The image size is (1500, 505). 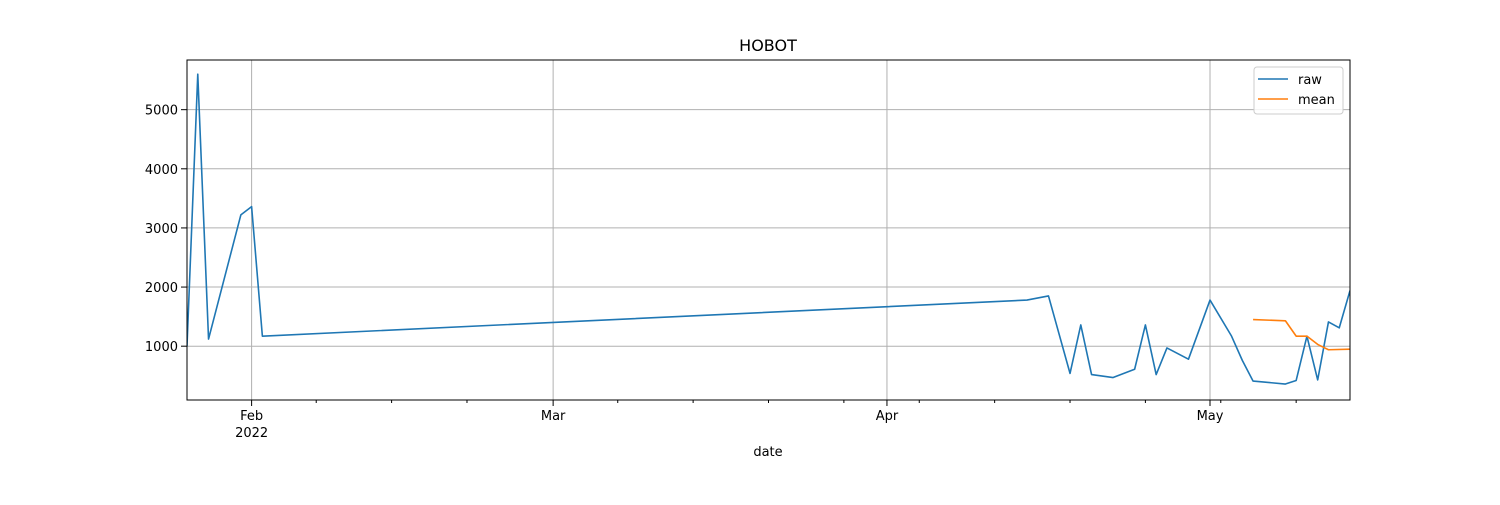 What do you see at coordinates (161, 170) in the screenshot?
I see `y-tick-label: 4000` at bounding box center [161, 170].